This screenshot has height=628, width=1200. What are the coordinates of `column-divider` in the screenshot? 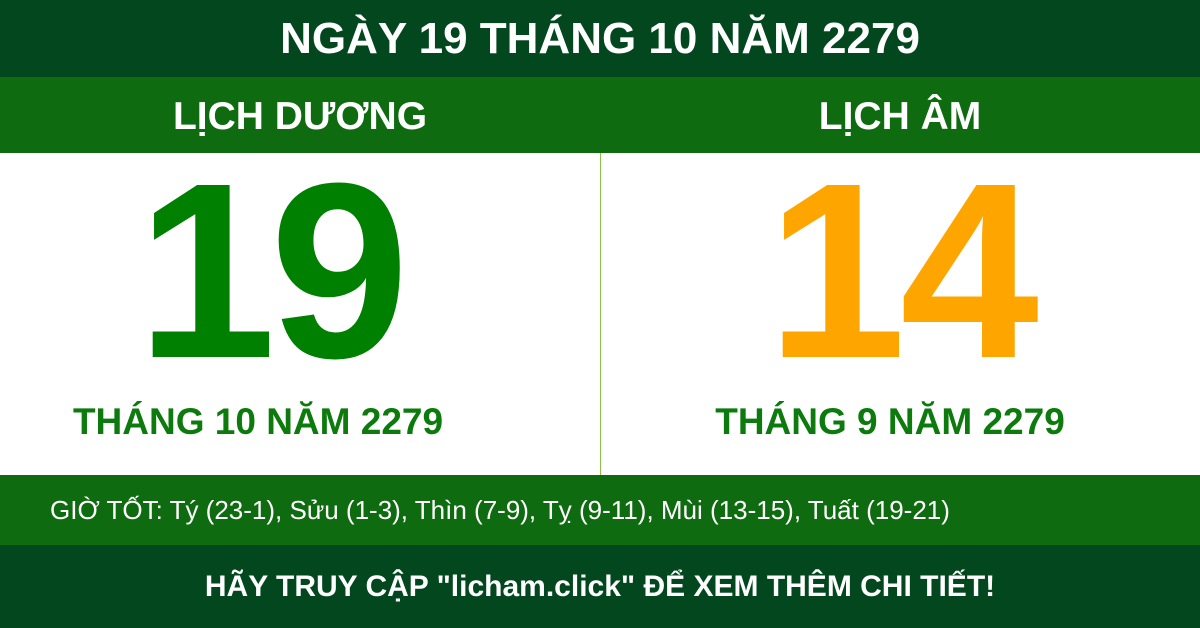 It's located at (600, 314).